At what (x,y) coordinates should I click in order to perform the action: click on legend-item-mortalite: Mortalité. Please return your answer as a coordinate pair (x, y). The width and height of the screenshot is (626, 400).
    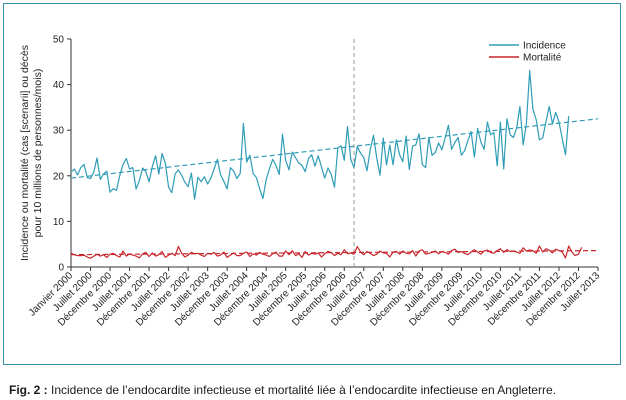
    Looking at the image, I should click on (525, 58).